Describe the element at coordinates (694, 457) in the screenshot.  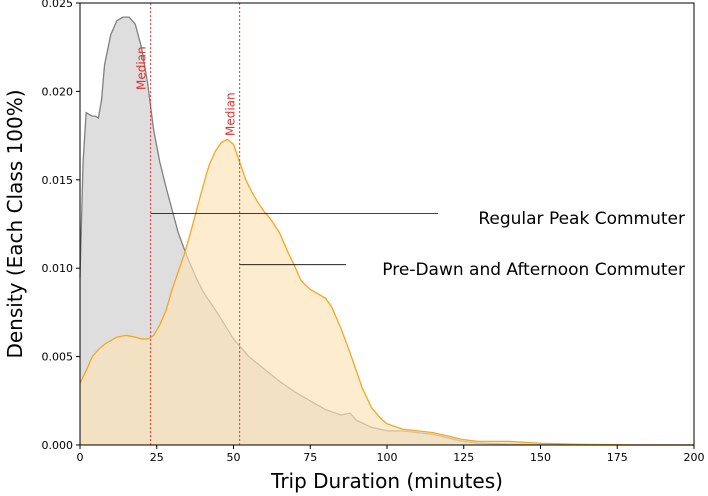
I see `x-tick-label: 200` at that location.